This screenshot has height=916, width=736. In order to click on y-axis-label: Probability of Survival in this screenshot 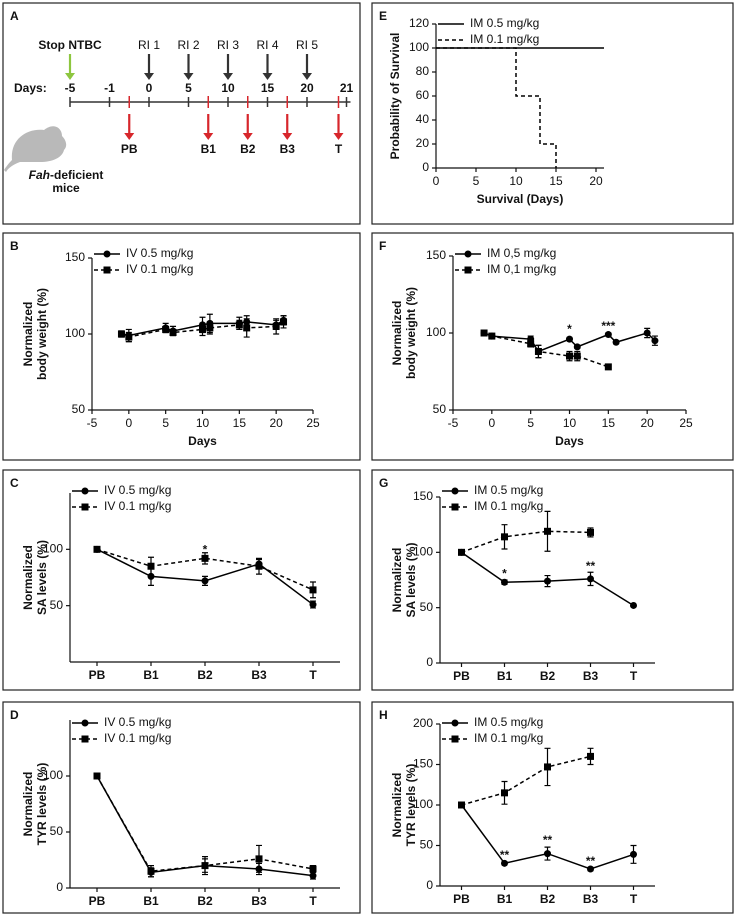, I will do `click(395, 96)`.